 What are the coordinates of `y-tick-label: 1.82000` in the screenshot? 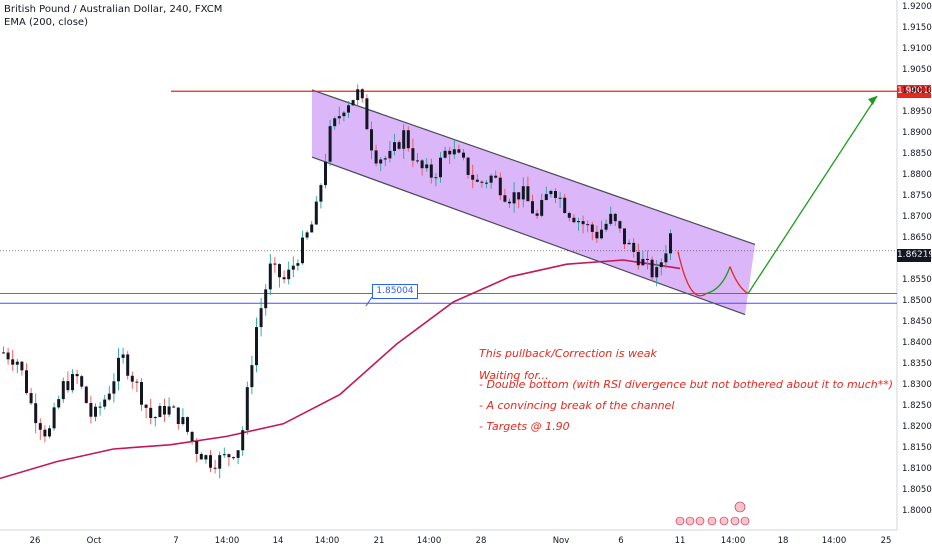 It's located at (917, 427).